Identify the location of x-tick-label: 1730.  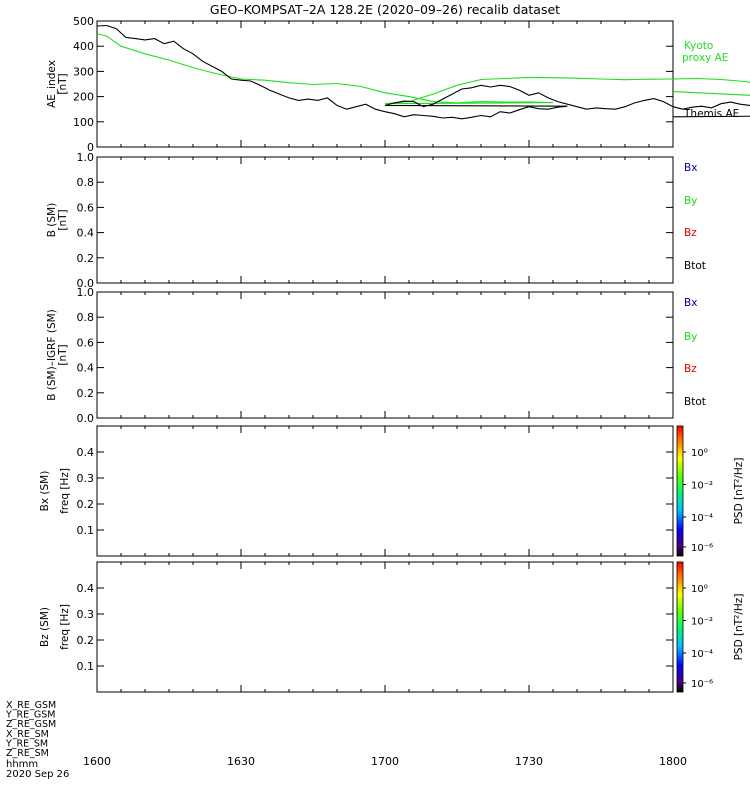
(529, 761).